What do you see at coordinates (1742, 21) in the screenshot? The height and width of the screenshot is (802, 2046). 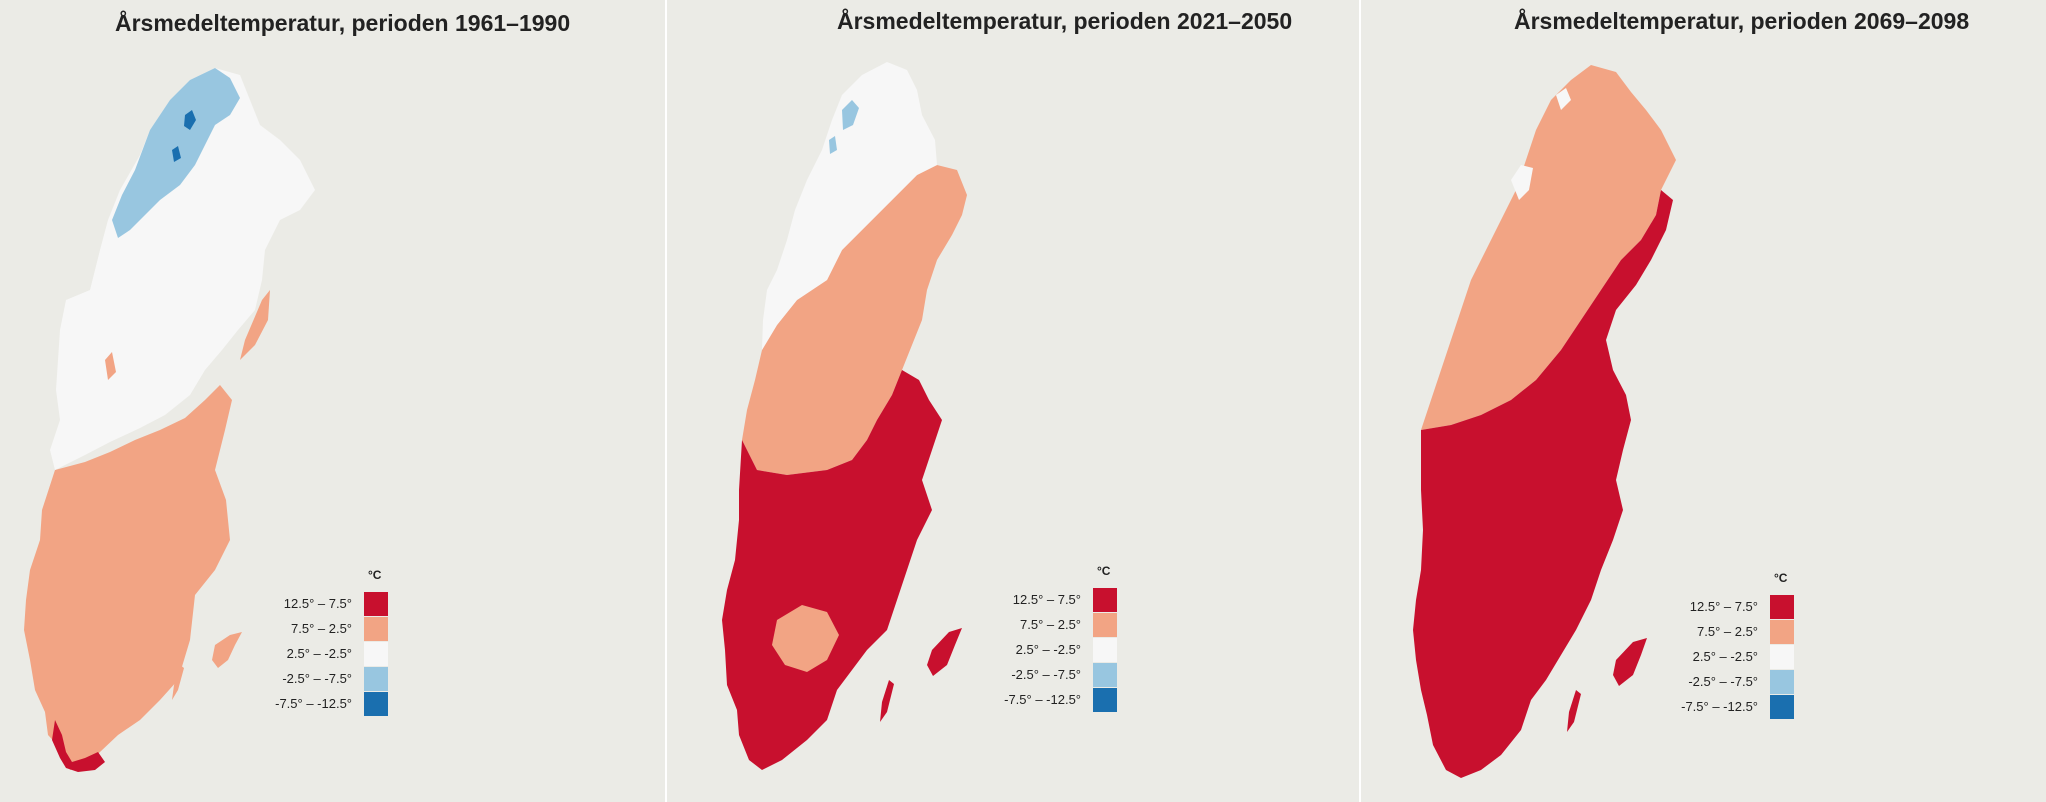 I see `panel-title: Årsmedeltemperatur, perioden 2069–2098` at bounding box center [1742, 21].